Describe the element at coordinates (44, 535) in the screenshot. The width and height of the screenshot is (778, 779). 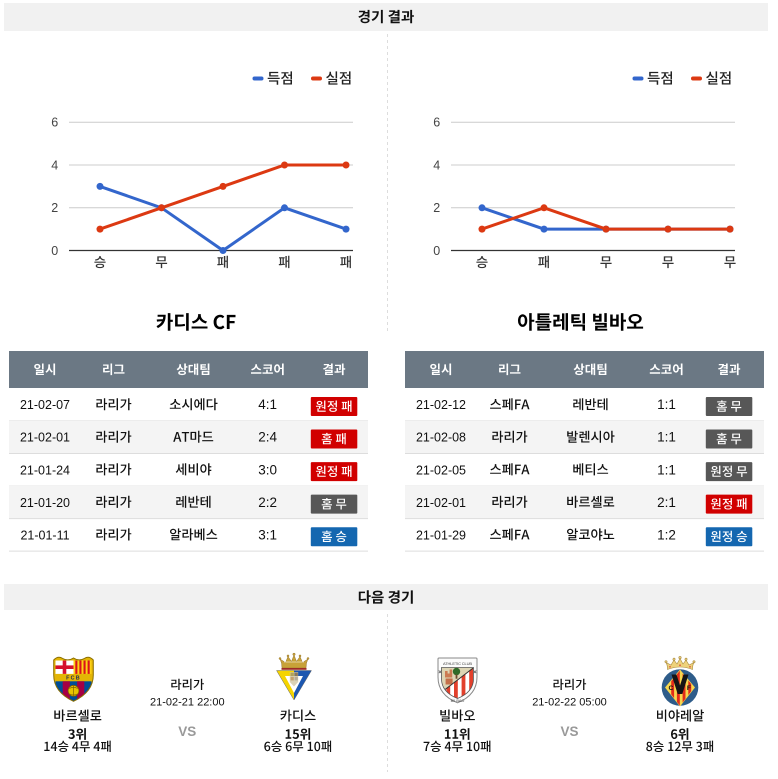
I see `svg-text: 21-01-11` at that location.